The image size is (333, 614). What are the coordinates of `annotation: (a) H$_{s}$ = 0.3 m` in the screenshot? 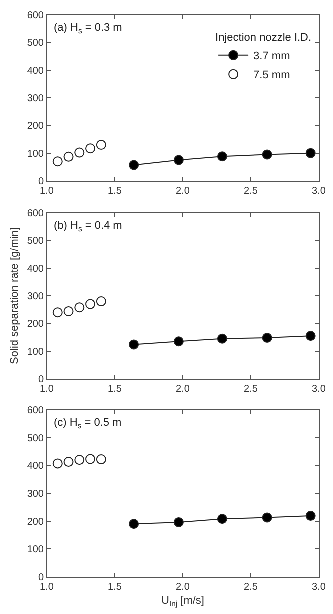 It's located at (88, 29).